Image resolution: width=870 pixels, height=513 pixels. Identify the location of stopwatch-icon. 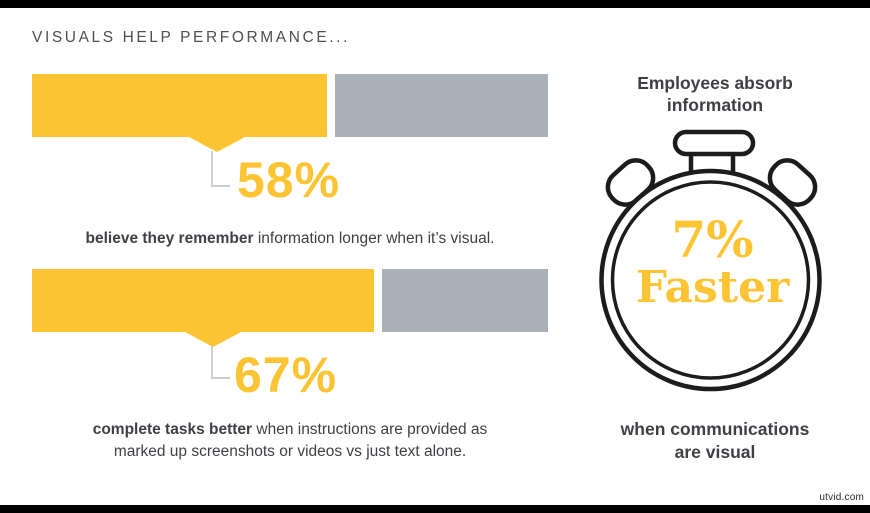
(710, 260).